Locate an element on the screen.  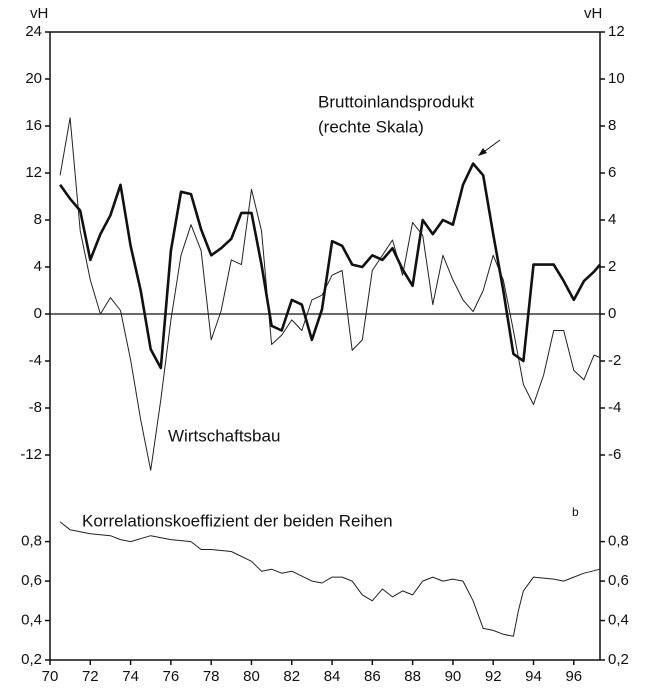
y-unit: vH is located at coordinates (39, 13).